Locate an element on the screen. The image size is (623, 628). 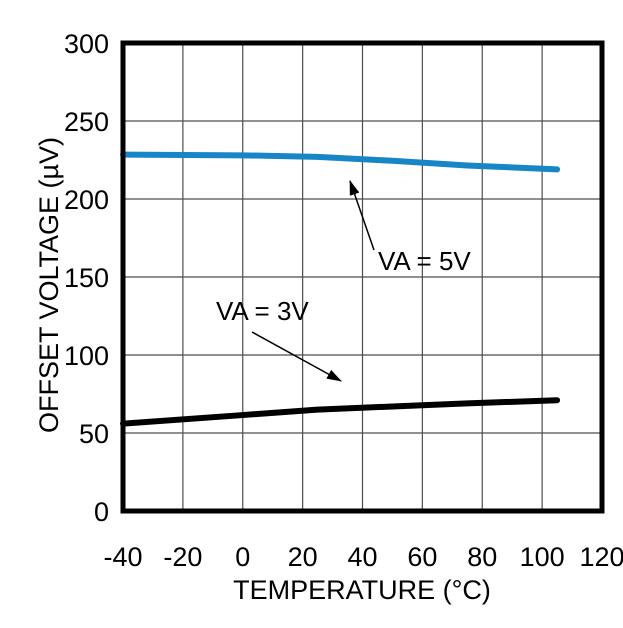
y-tick-label: 150 is located at coordinates (86, 278).